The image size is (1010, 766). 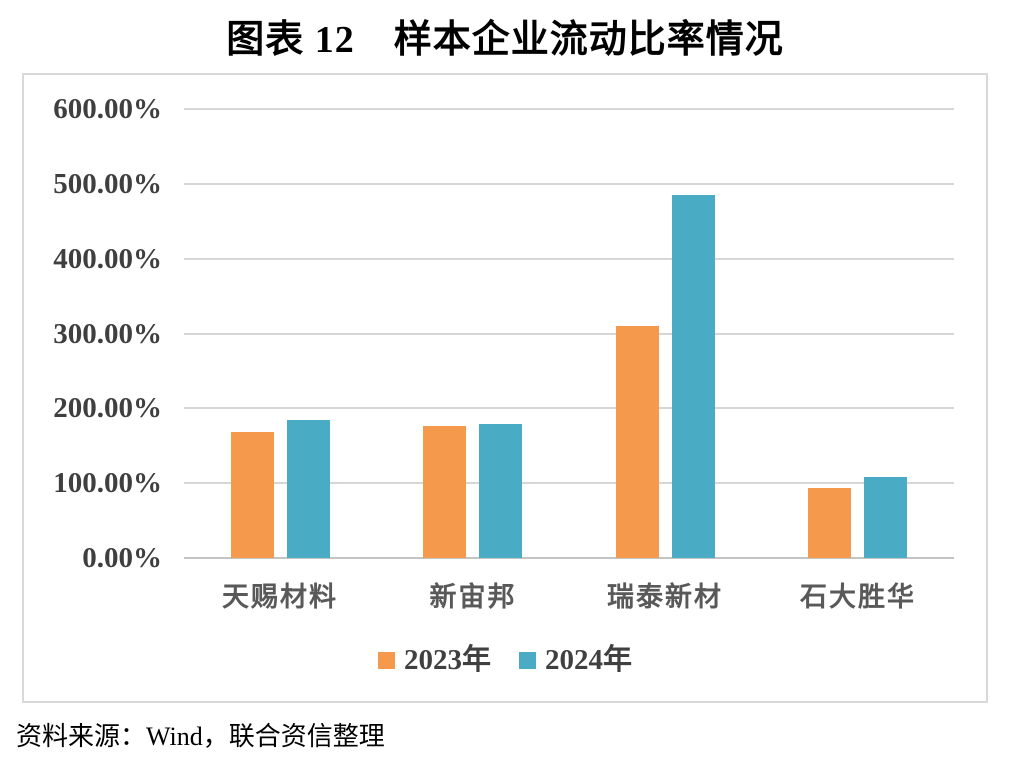 What do you see at coordinates (569, 558) in the screenshot?
I see `x-axis-line` at bounding box center [569, 558].